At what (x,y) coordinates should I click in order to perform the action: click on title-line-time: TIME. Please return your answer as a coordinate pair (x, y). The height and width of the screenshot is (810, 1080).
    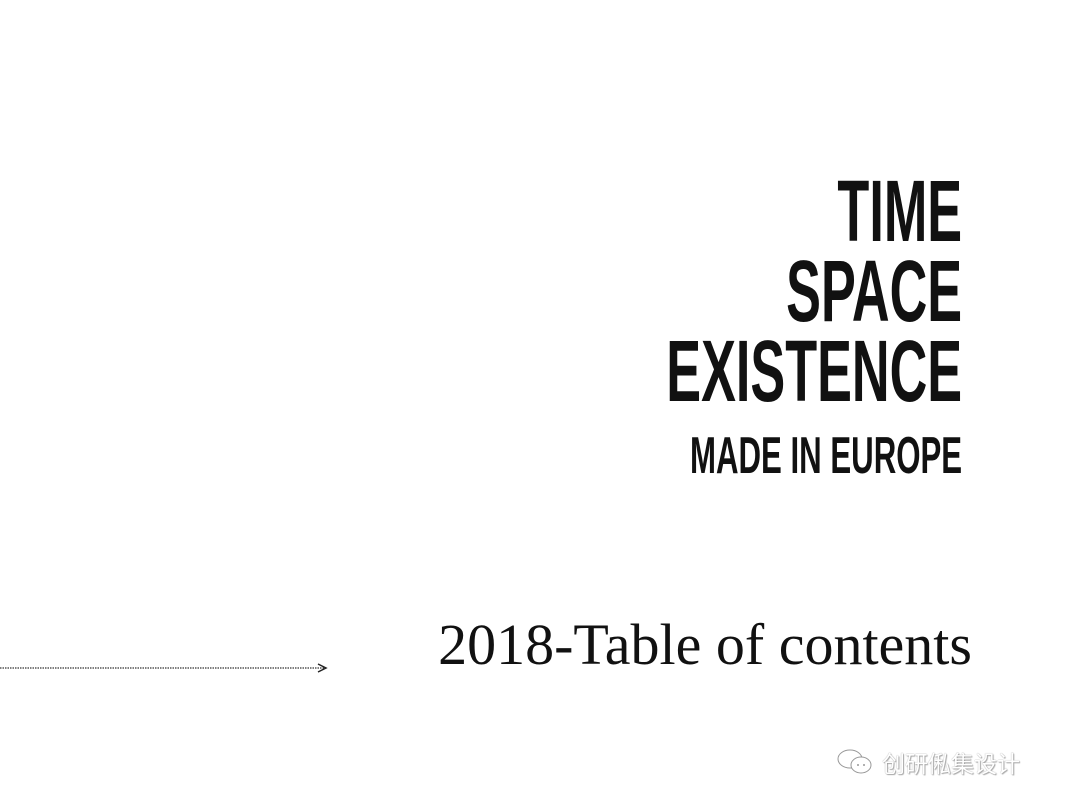
    Looking at the image, I should click on (899, 211).